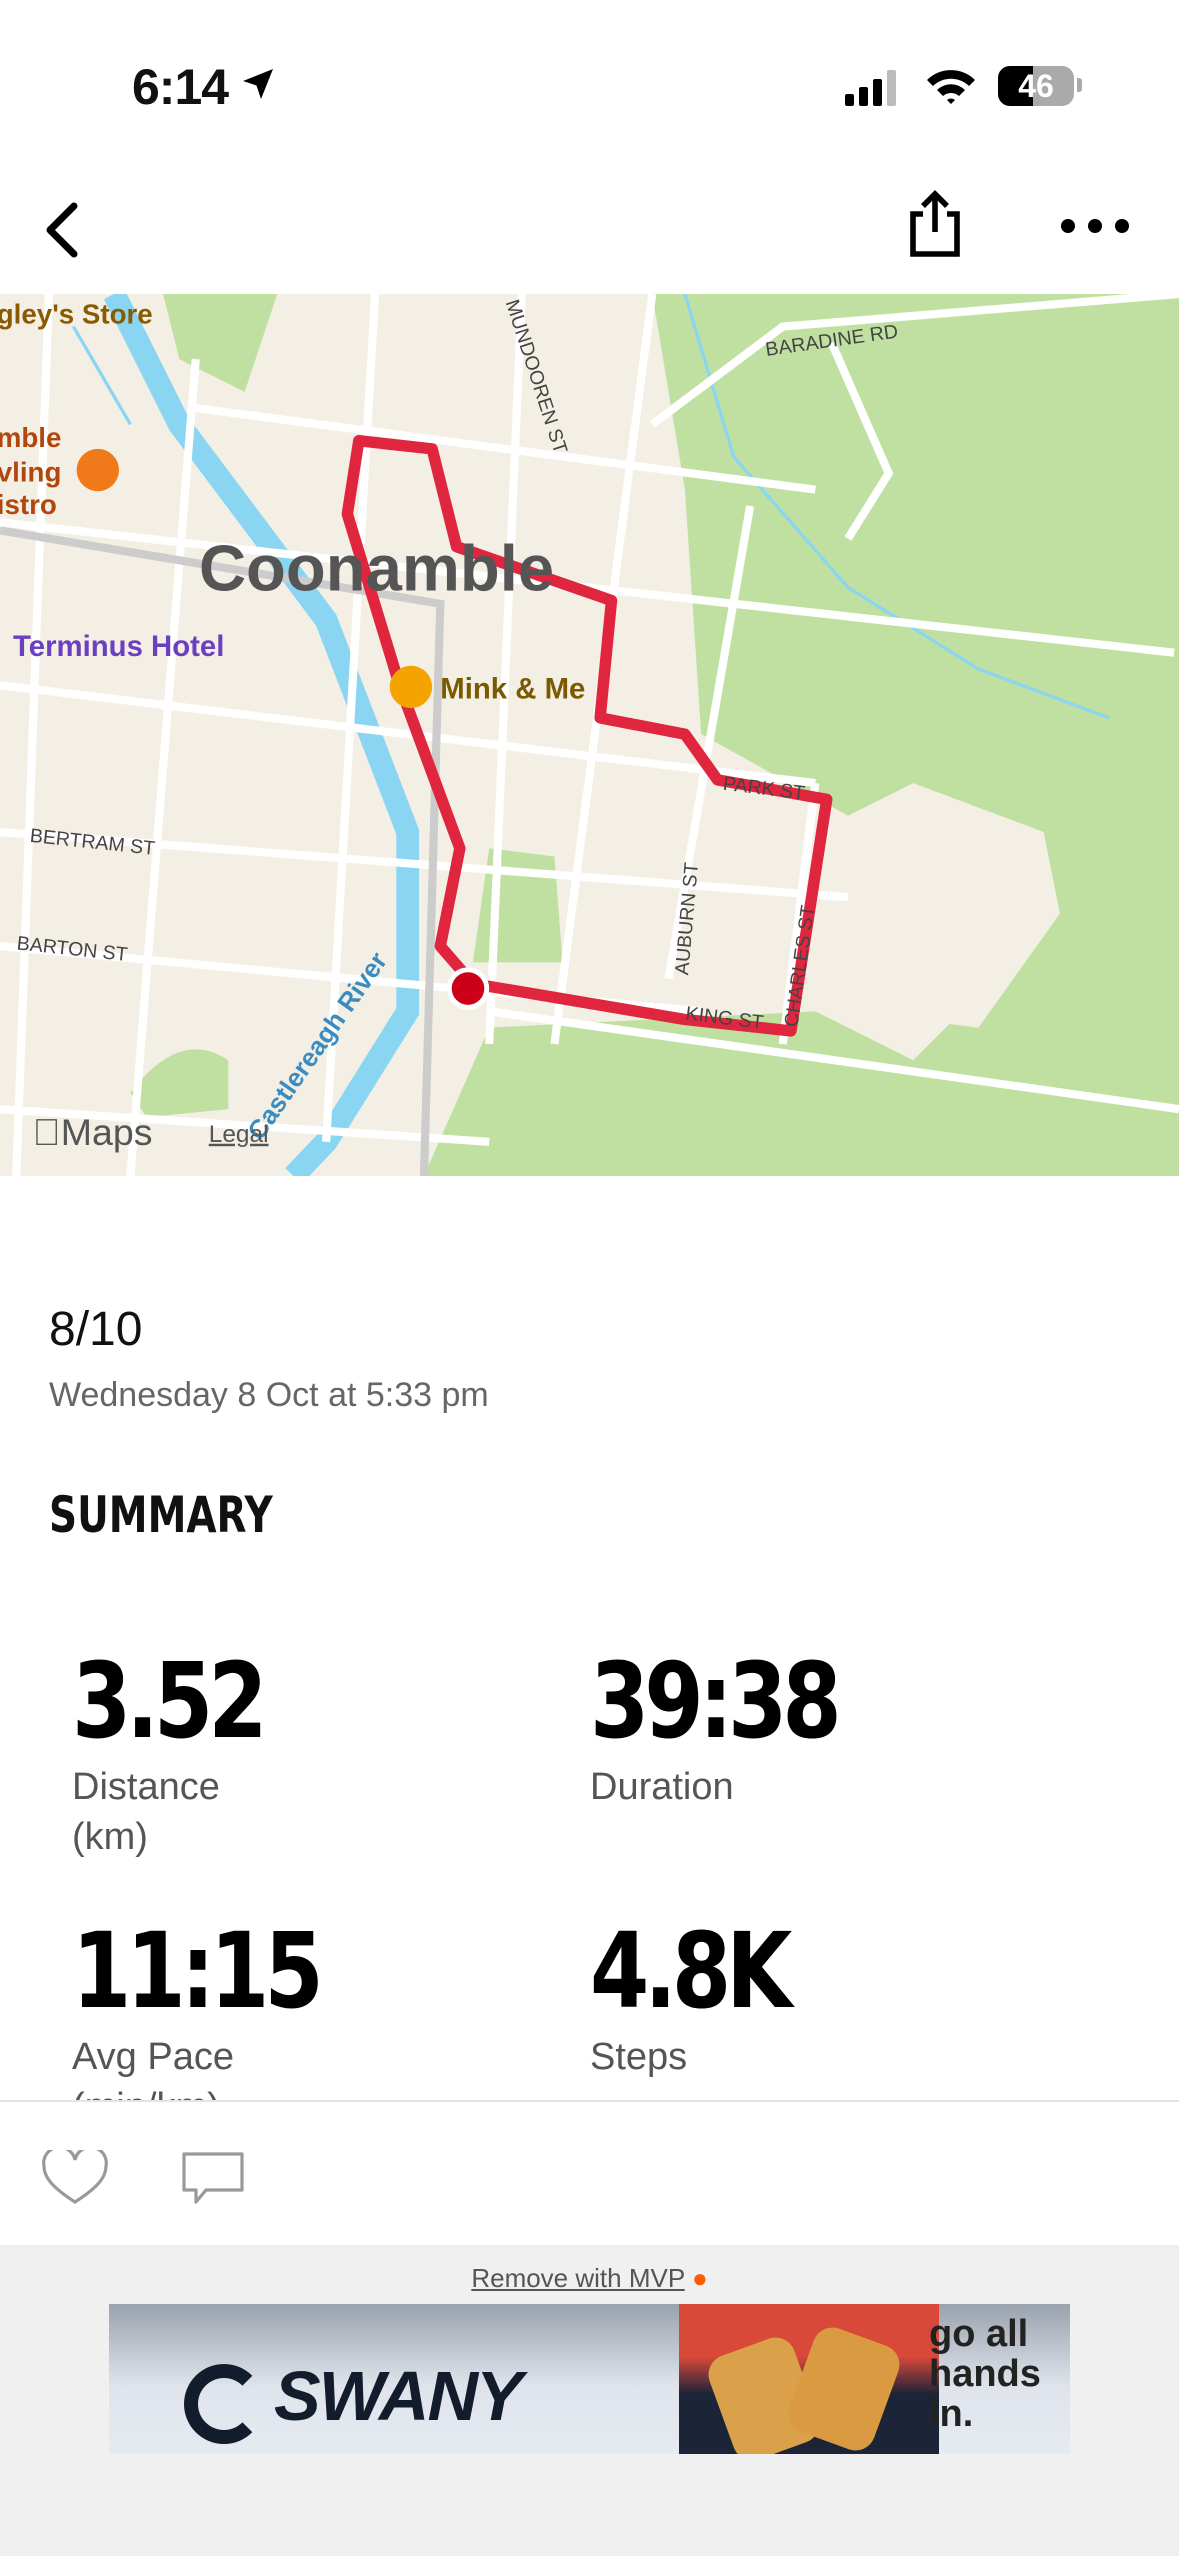 This screenshot has height=2556, width=1179. What do you see at coordinates (870, 88) in the screenshot?
I see `signal-icon` at bounding box center [870, 88].